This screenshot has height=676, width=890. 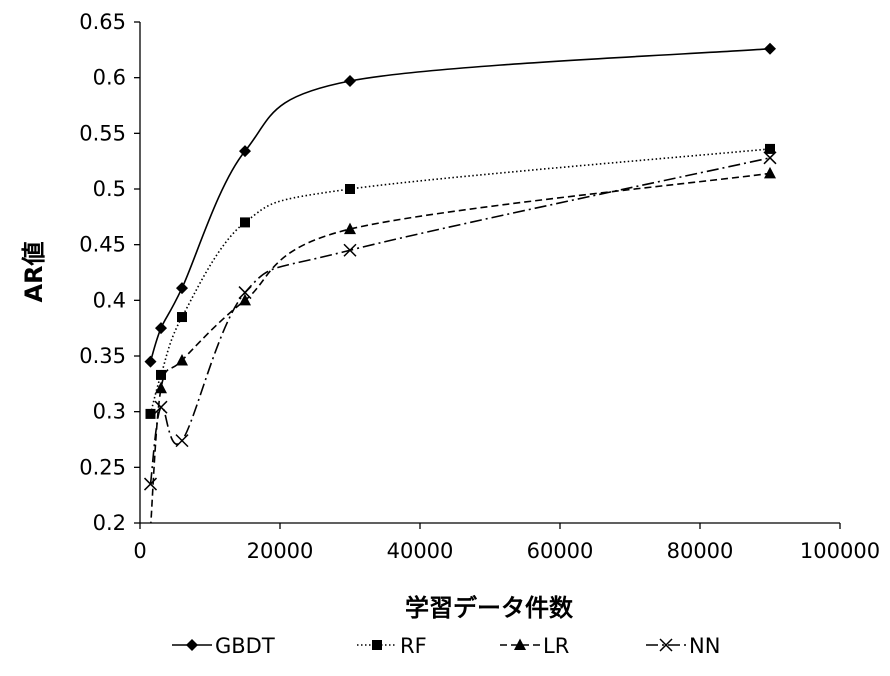 What do you see at coordinates (420, 551) in the screenshot?
I see `x-tick-label: 40000` at bounding box center [420, 551].